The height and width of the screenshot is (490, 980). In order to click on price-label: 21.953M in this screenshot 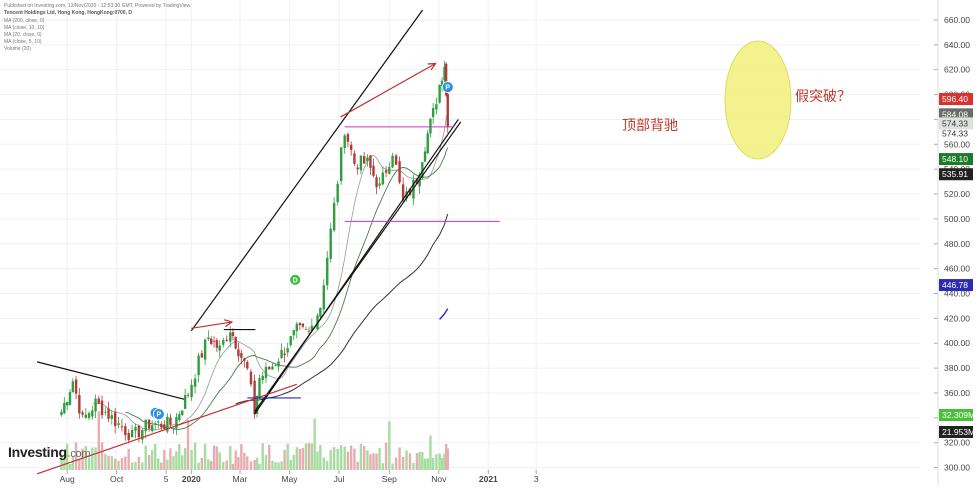, I will do `click(958, 432)`.